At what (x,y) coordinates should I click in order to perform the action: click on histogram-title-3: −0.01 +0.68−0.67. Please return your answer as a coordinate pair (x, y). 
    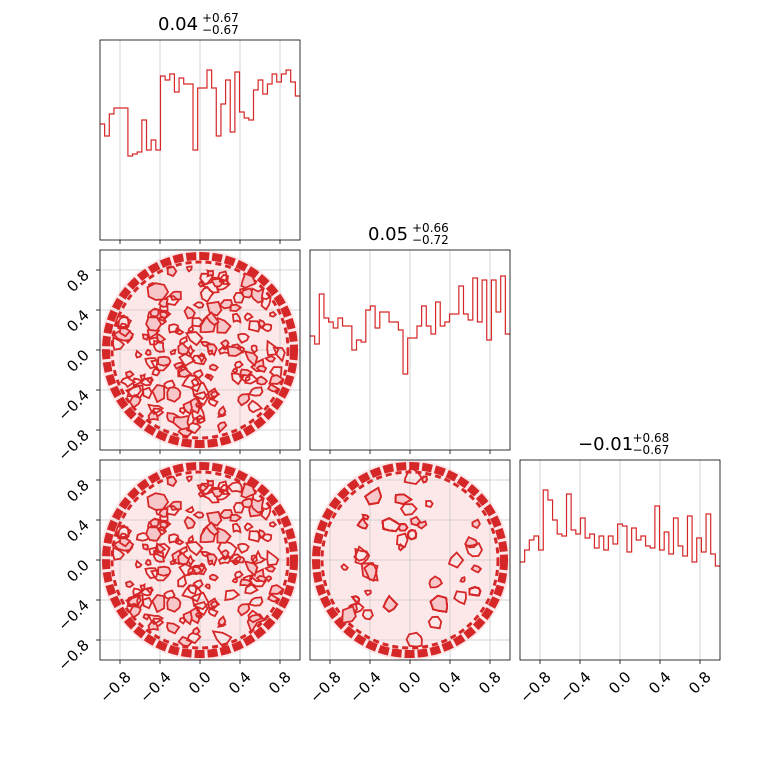
    Looking at the image, I should click on (623, 444).